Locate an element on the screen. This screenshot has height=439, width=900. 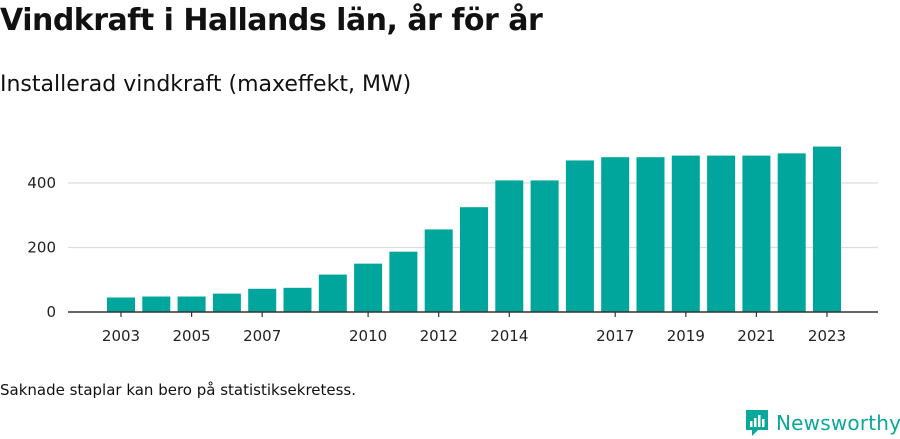
y-tick-label: 200 is located at coordinates (41, 248).